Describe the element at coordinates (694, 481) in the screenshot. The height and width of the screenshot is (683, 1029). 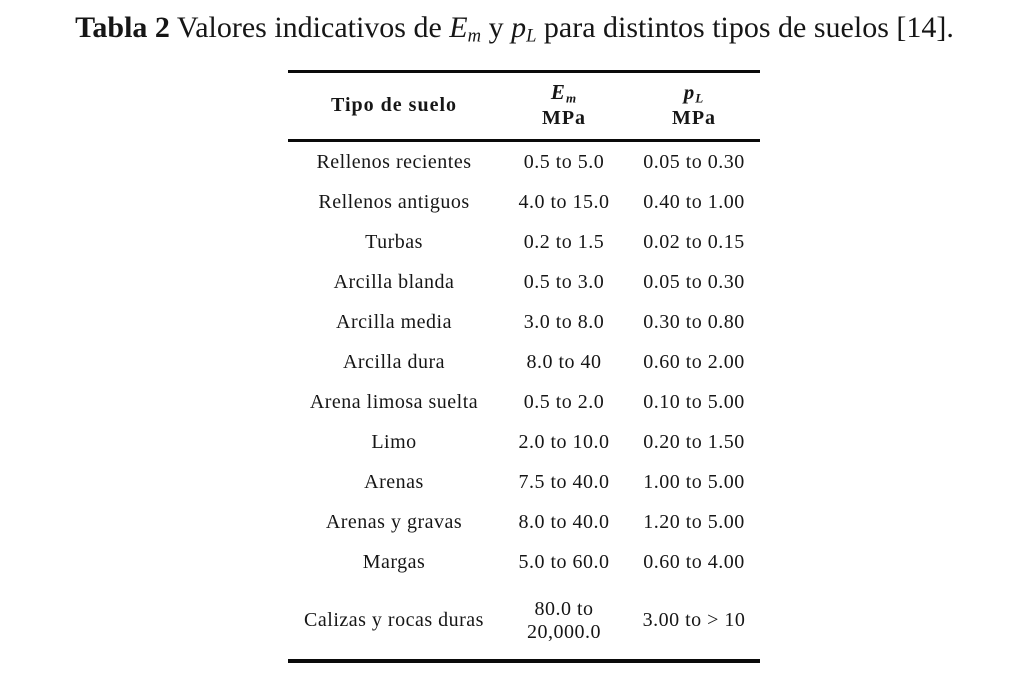
I see `cell-pl: 1.00 to 5.00` at that location.